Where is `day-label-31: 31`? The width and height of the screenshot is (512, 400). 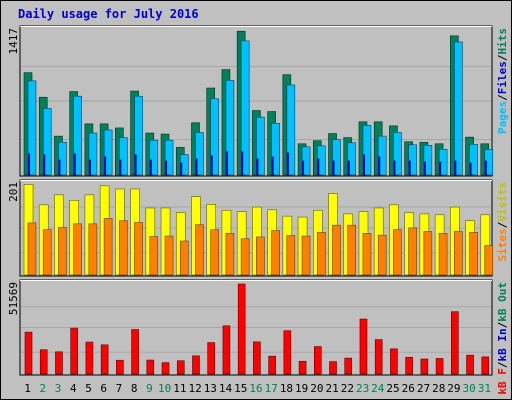
day-label-31: 31 is located at coordinates (484, 388).